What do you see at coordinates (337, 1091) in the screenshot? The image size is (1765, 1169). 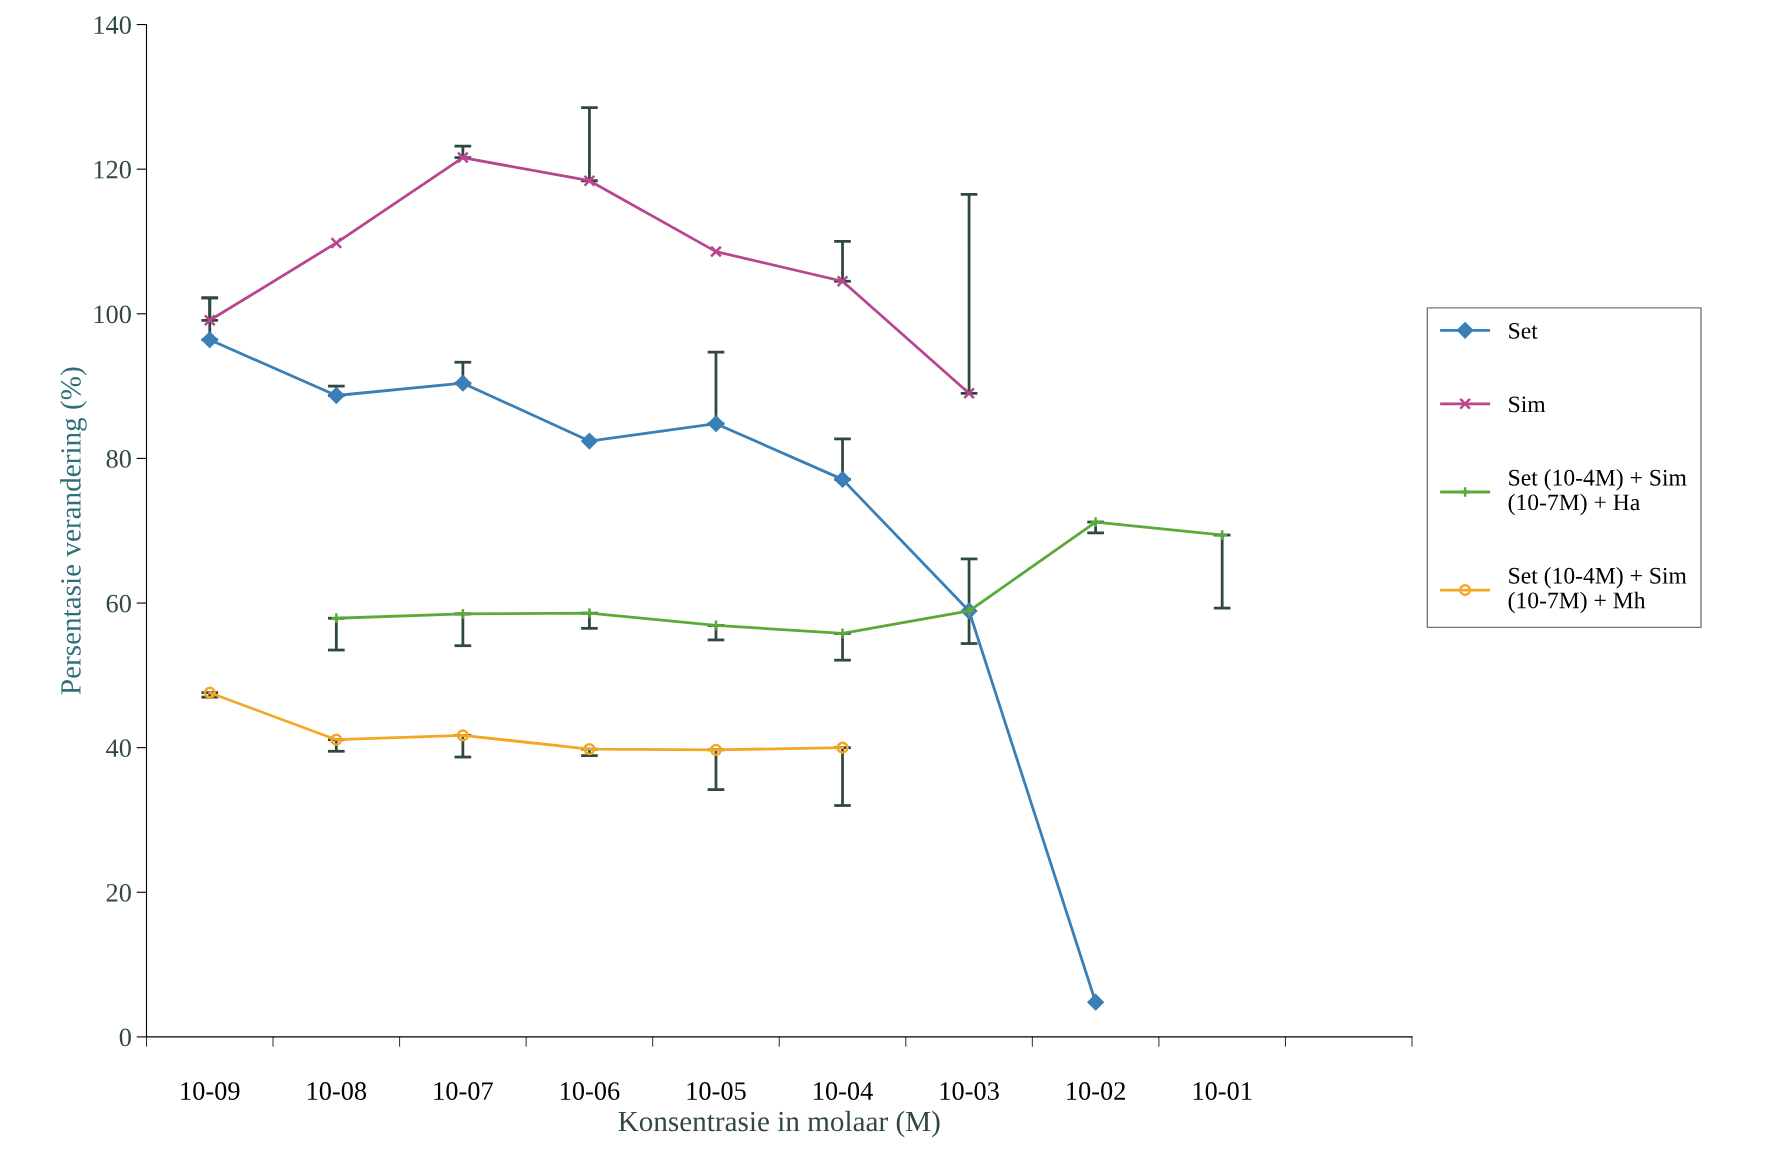 I see `x-tick-label: 10-08` at bounding box center [337, 1091].